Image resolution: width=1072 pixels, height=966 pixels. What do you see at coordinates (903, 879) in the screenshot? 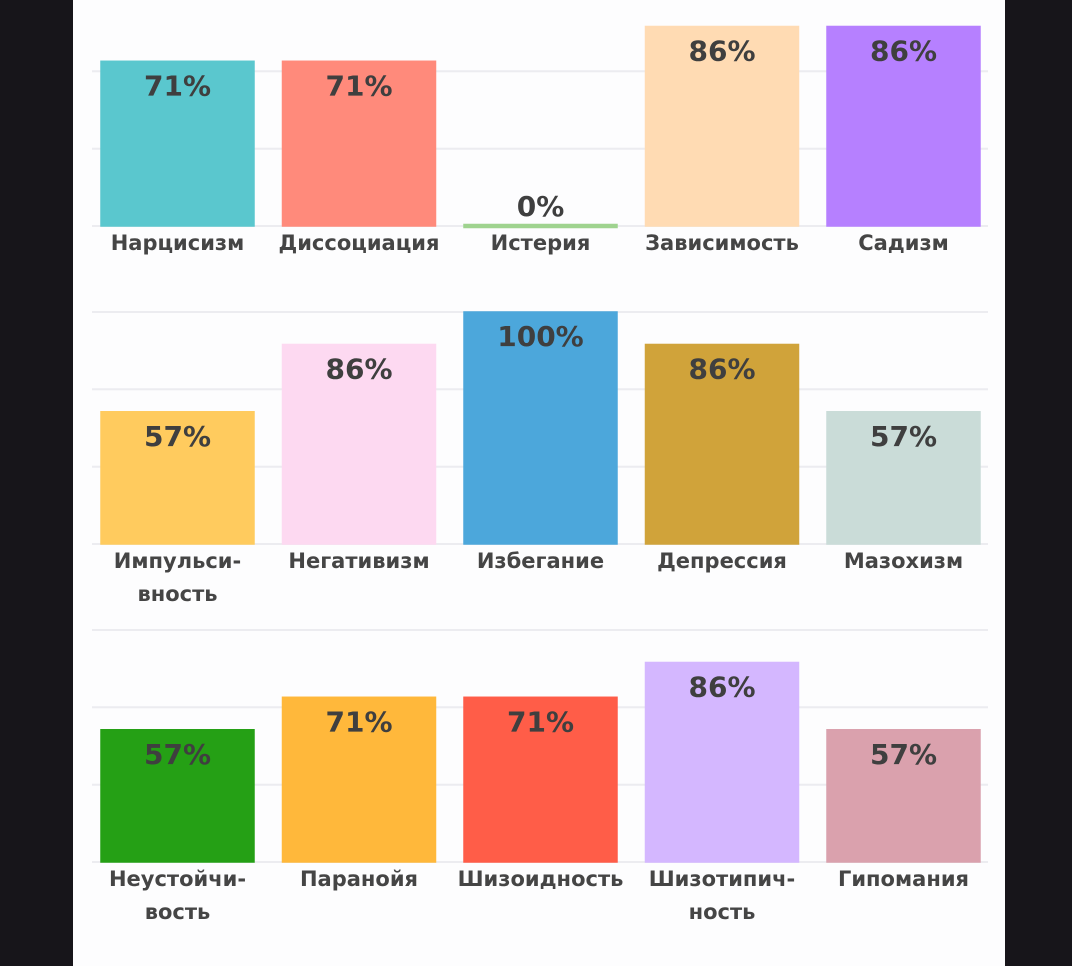
I see `category-label: Гипомания` at bounding box center [903, 879].